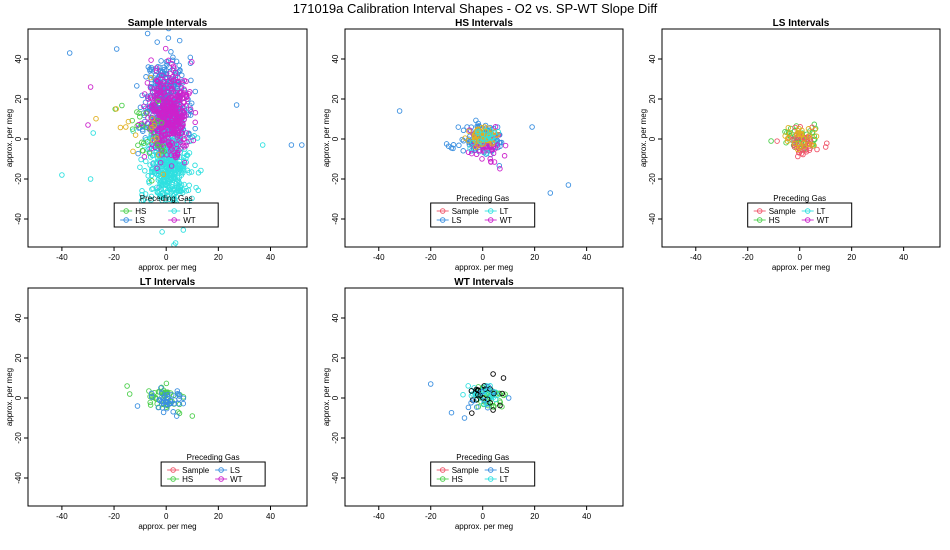 Image resolution: width=950 pixels, height=550 pixels. I want to click on x-tick-label: -40, so click(62, 516).